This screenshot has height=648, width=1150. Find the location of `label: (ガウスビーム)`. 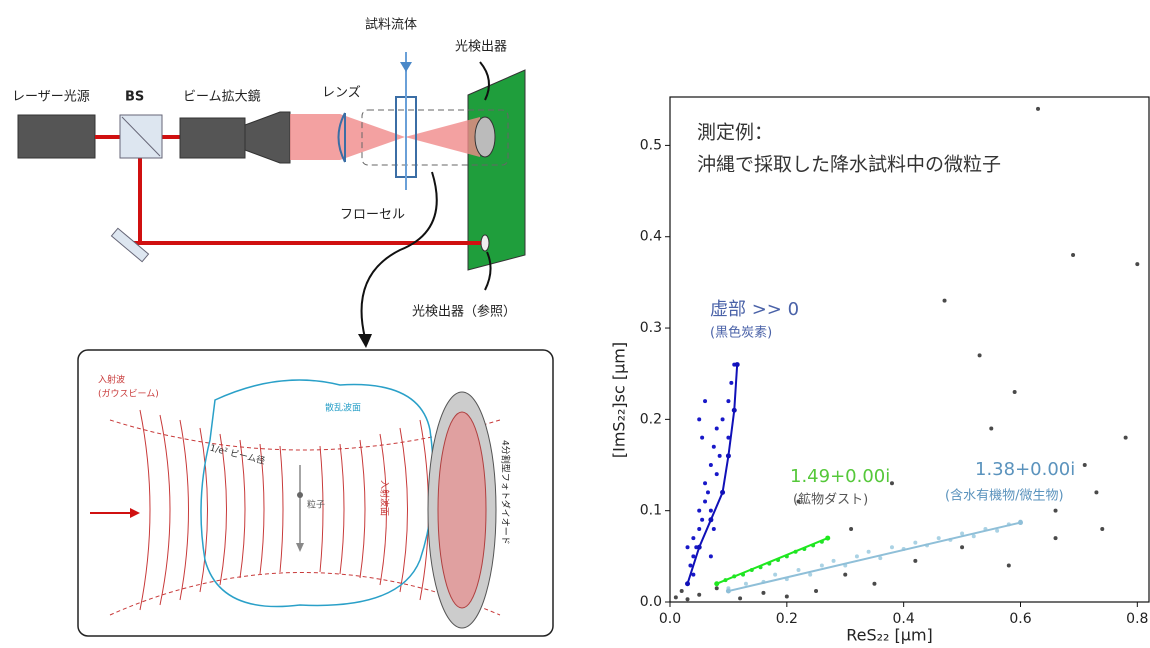

label: (ガウスビーム) is located at coordinates (128, 394).